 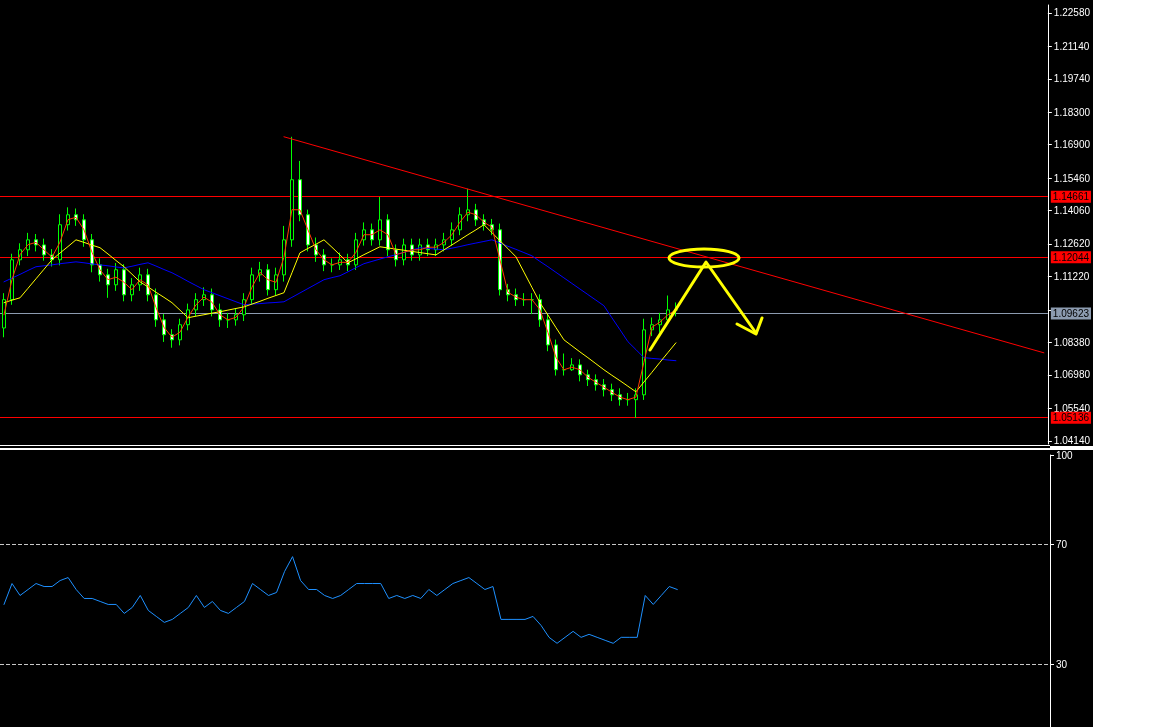 I want to click on y-tick-label: 30, so click(x=1062, y=664).